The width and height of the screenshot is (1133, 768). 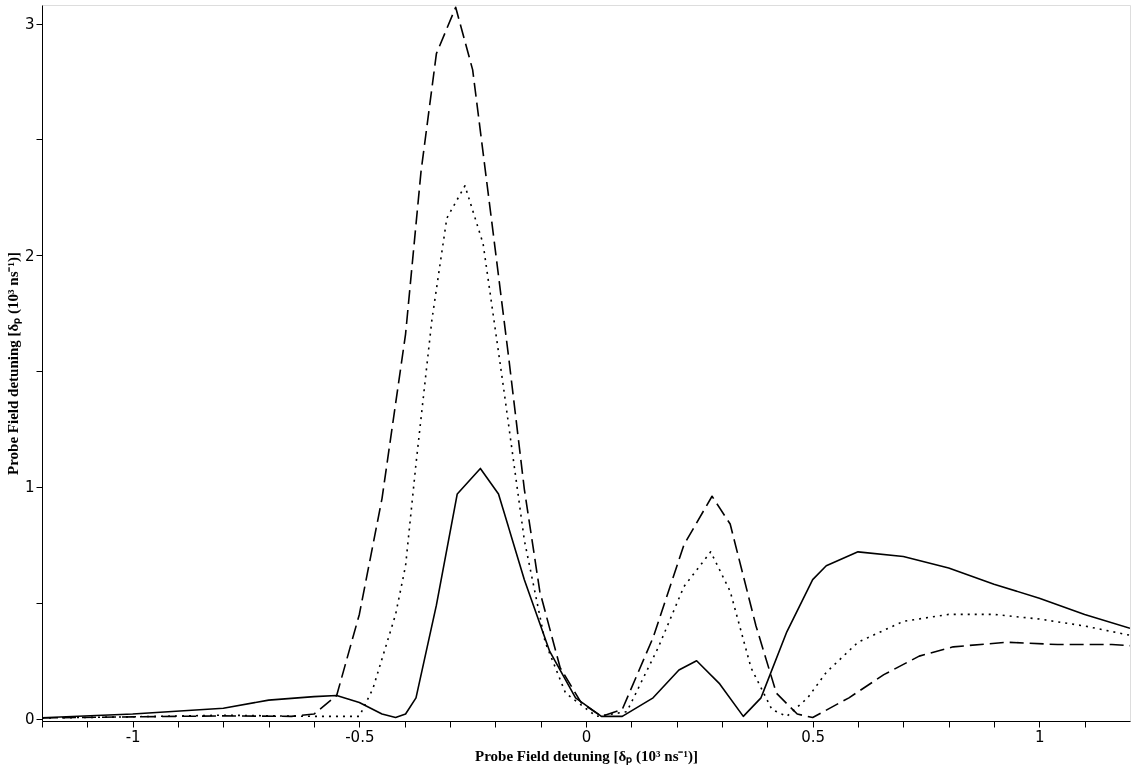 I want to click on y-tick-label: 1, so click(x=29, y=487).